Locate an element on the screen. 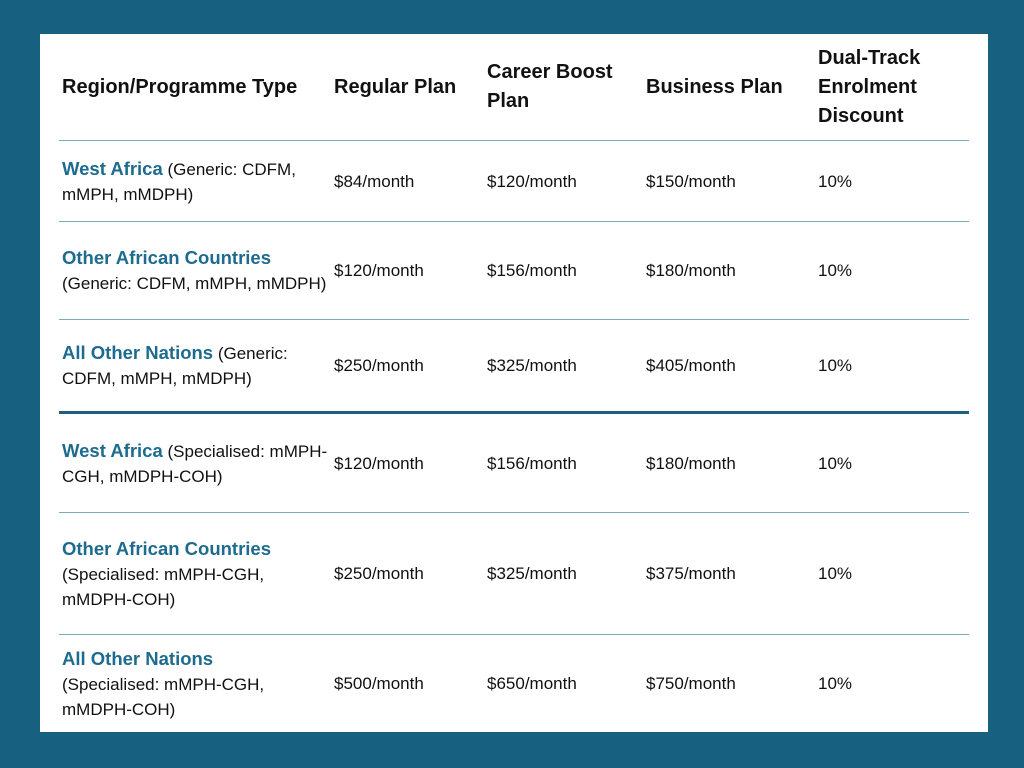  career-boost-plan-price: $650/month is located at coordinates (532, 683).